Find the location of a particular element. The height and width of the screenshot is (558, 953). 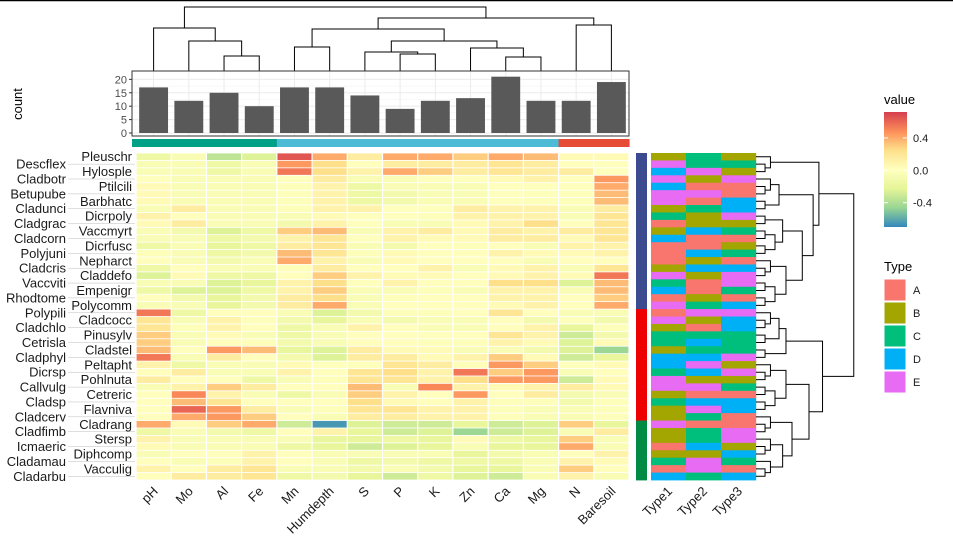

colorbar-tick-label: 0.0 is located at coordinates (920, 171).